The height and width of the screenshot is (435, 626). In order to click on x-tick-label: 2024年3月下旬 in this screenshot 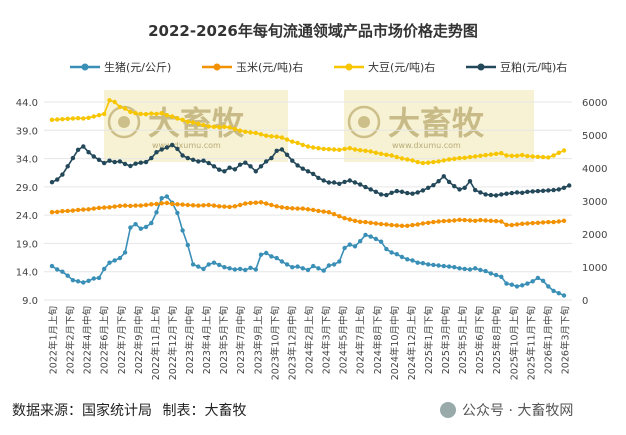, I will do `click(327, 340)`.